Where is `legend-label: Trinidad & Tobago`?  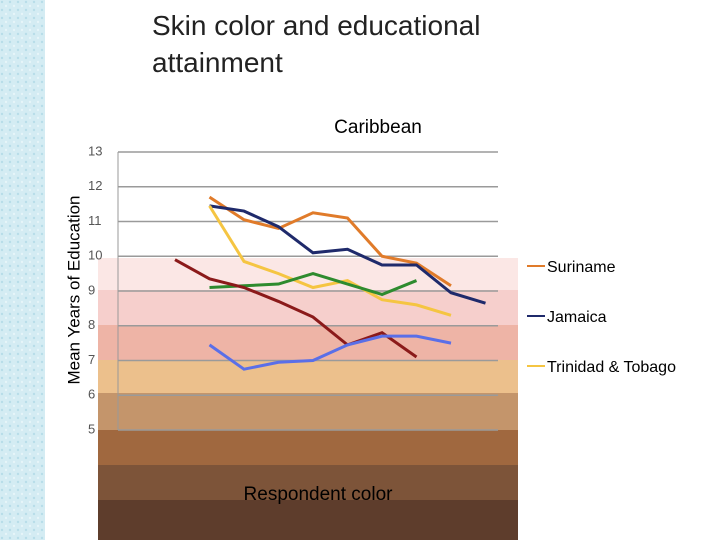
legend-label: Trinidad & Tobago is located at coordinates (611, 367).